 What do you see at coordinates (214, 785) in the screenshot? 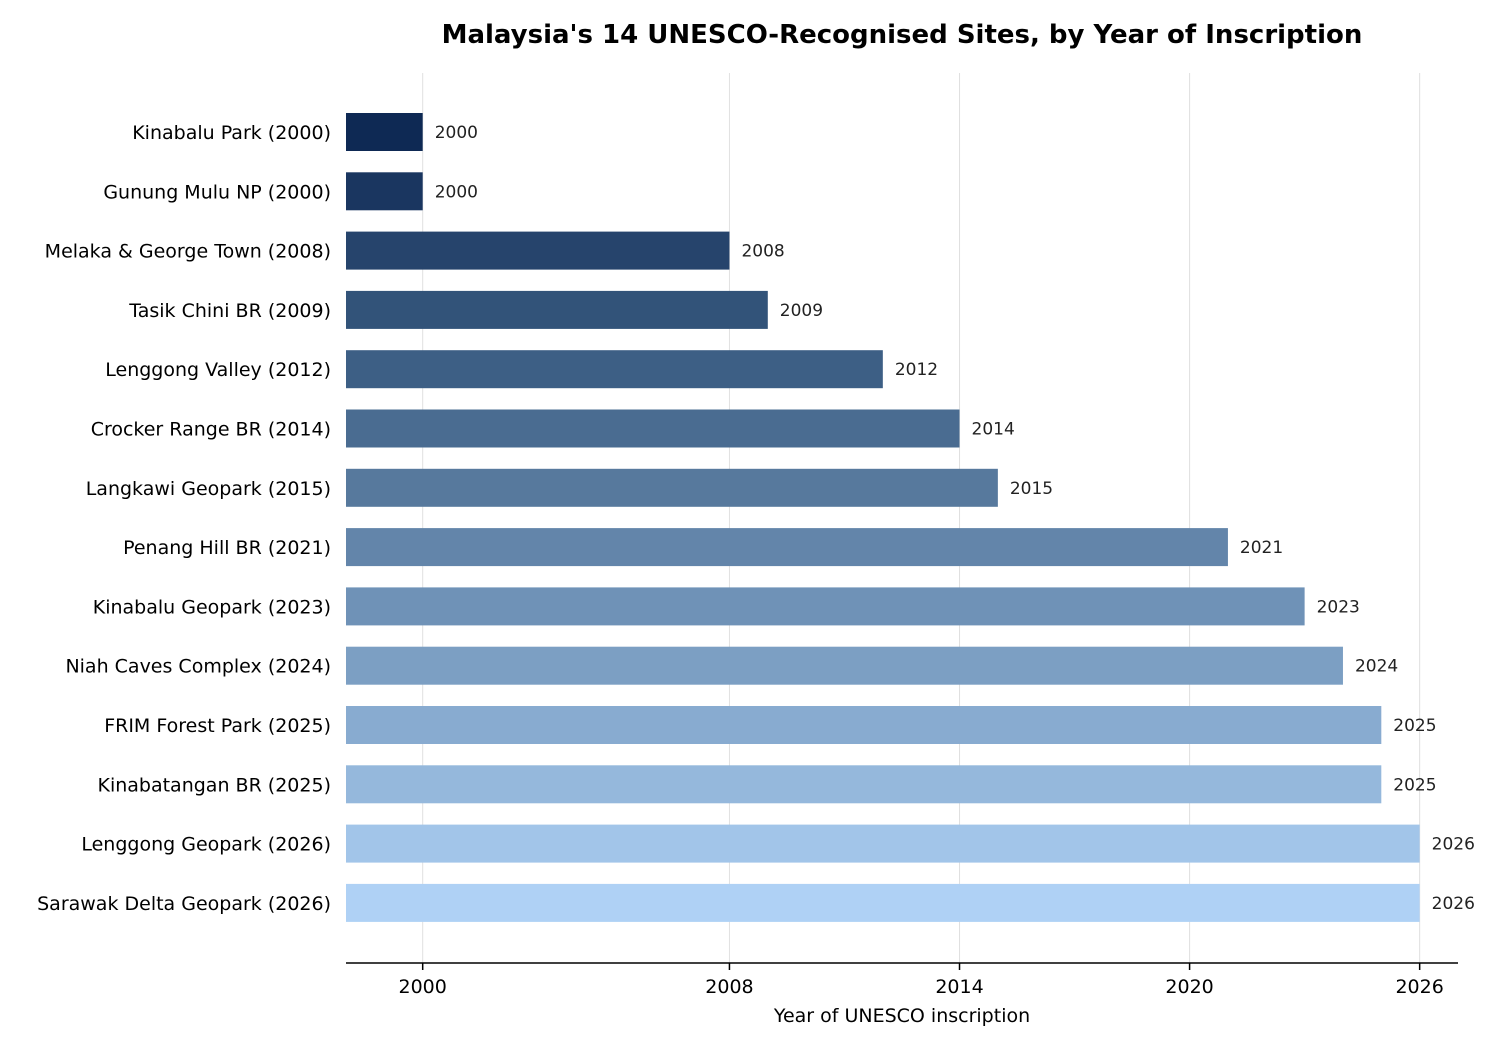
I see `category-label-11: Kinabatangan BR (2025)` at bounding box center [214, 785].